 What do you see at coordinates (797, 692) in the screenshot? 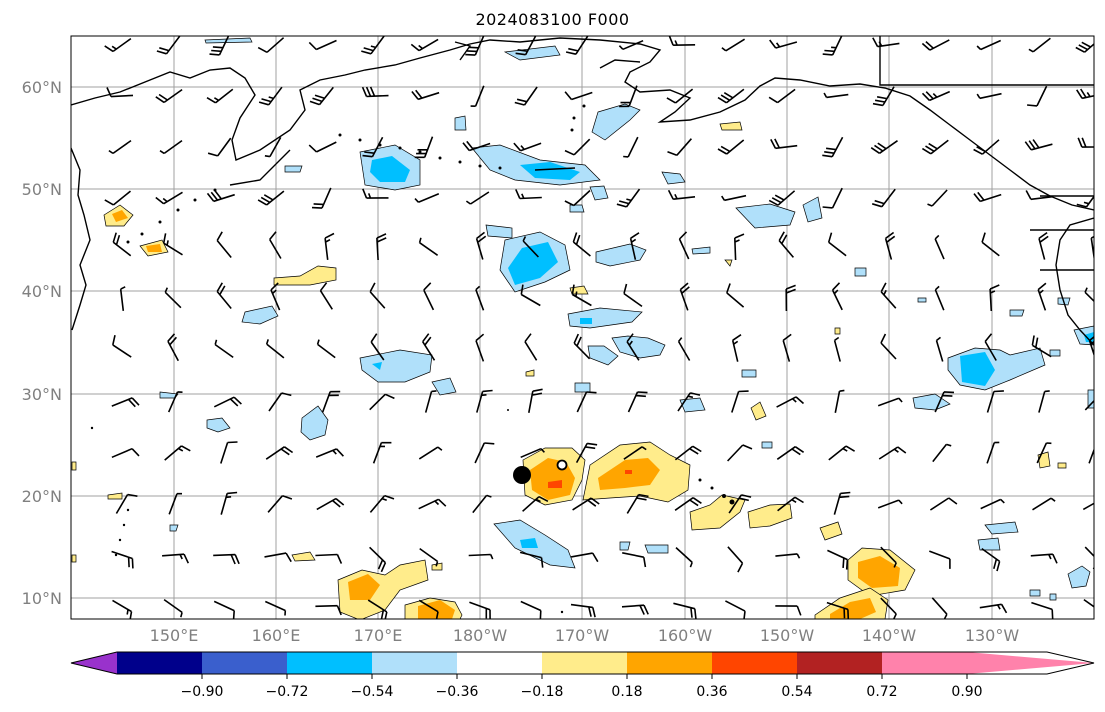
I see `colorbar-tick-label: 0.54` at bounding box center [797, 692].